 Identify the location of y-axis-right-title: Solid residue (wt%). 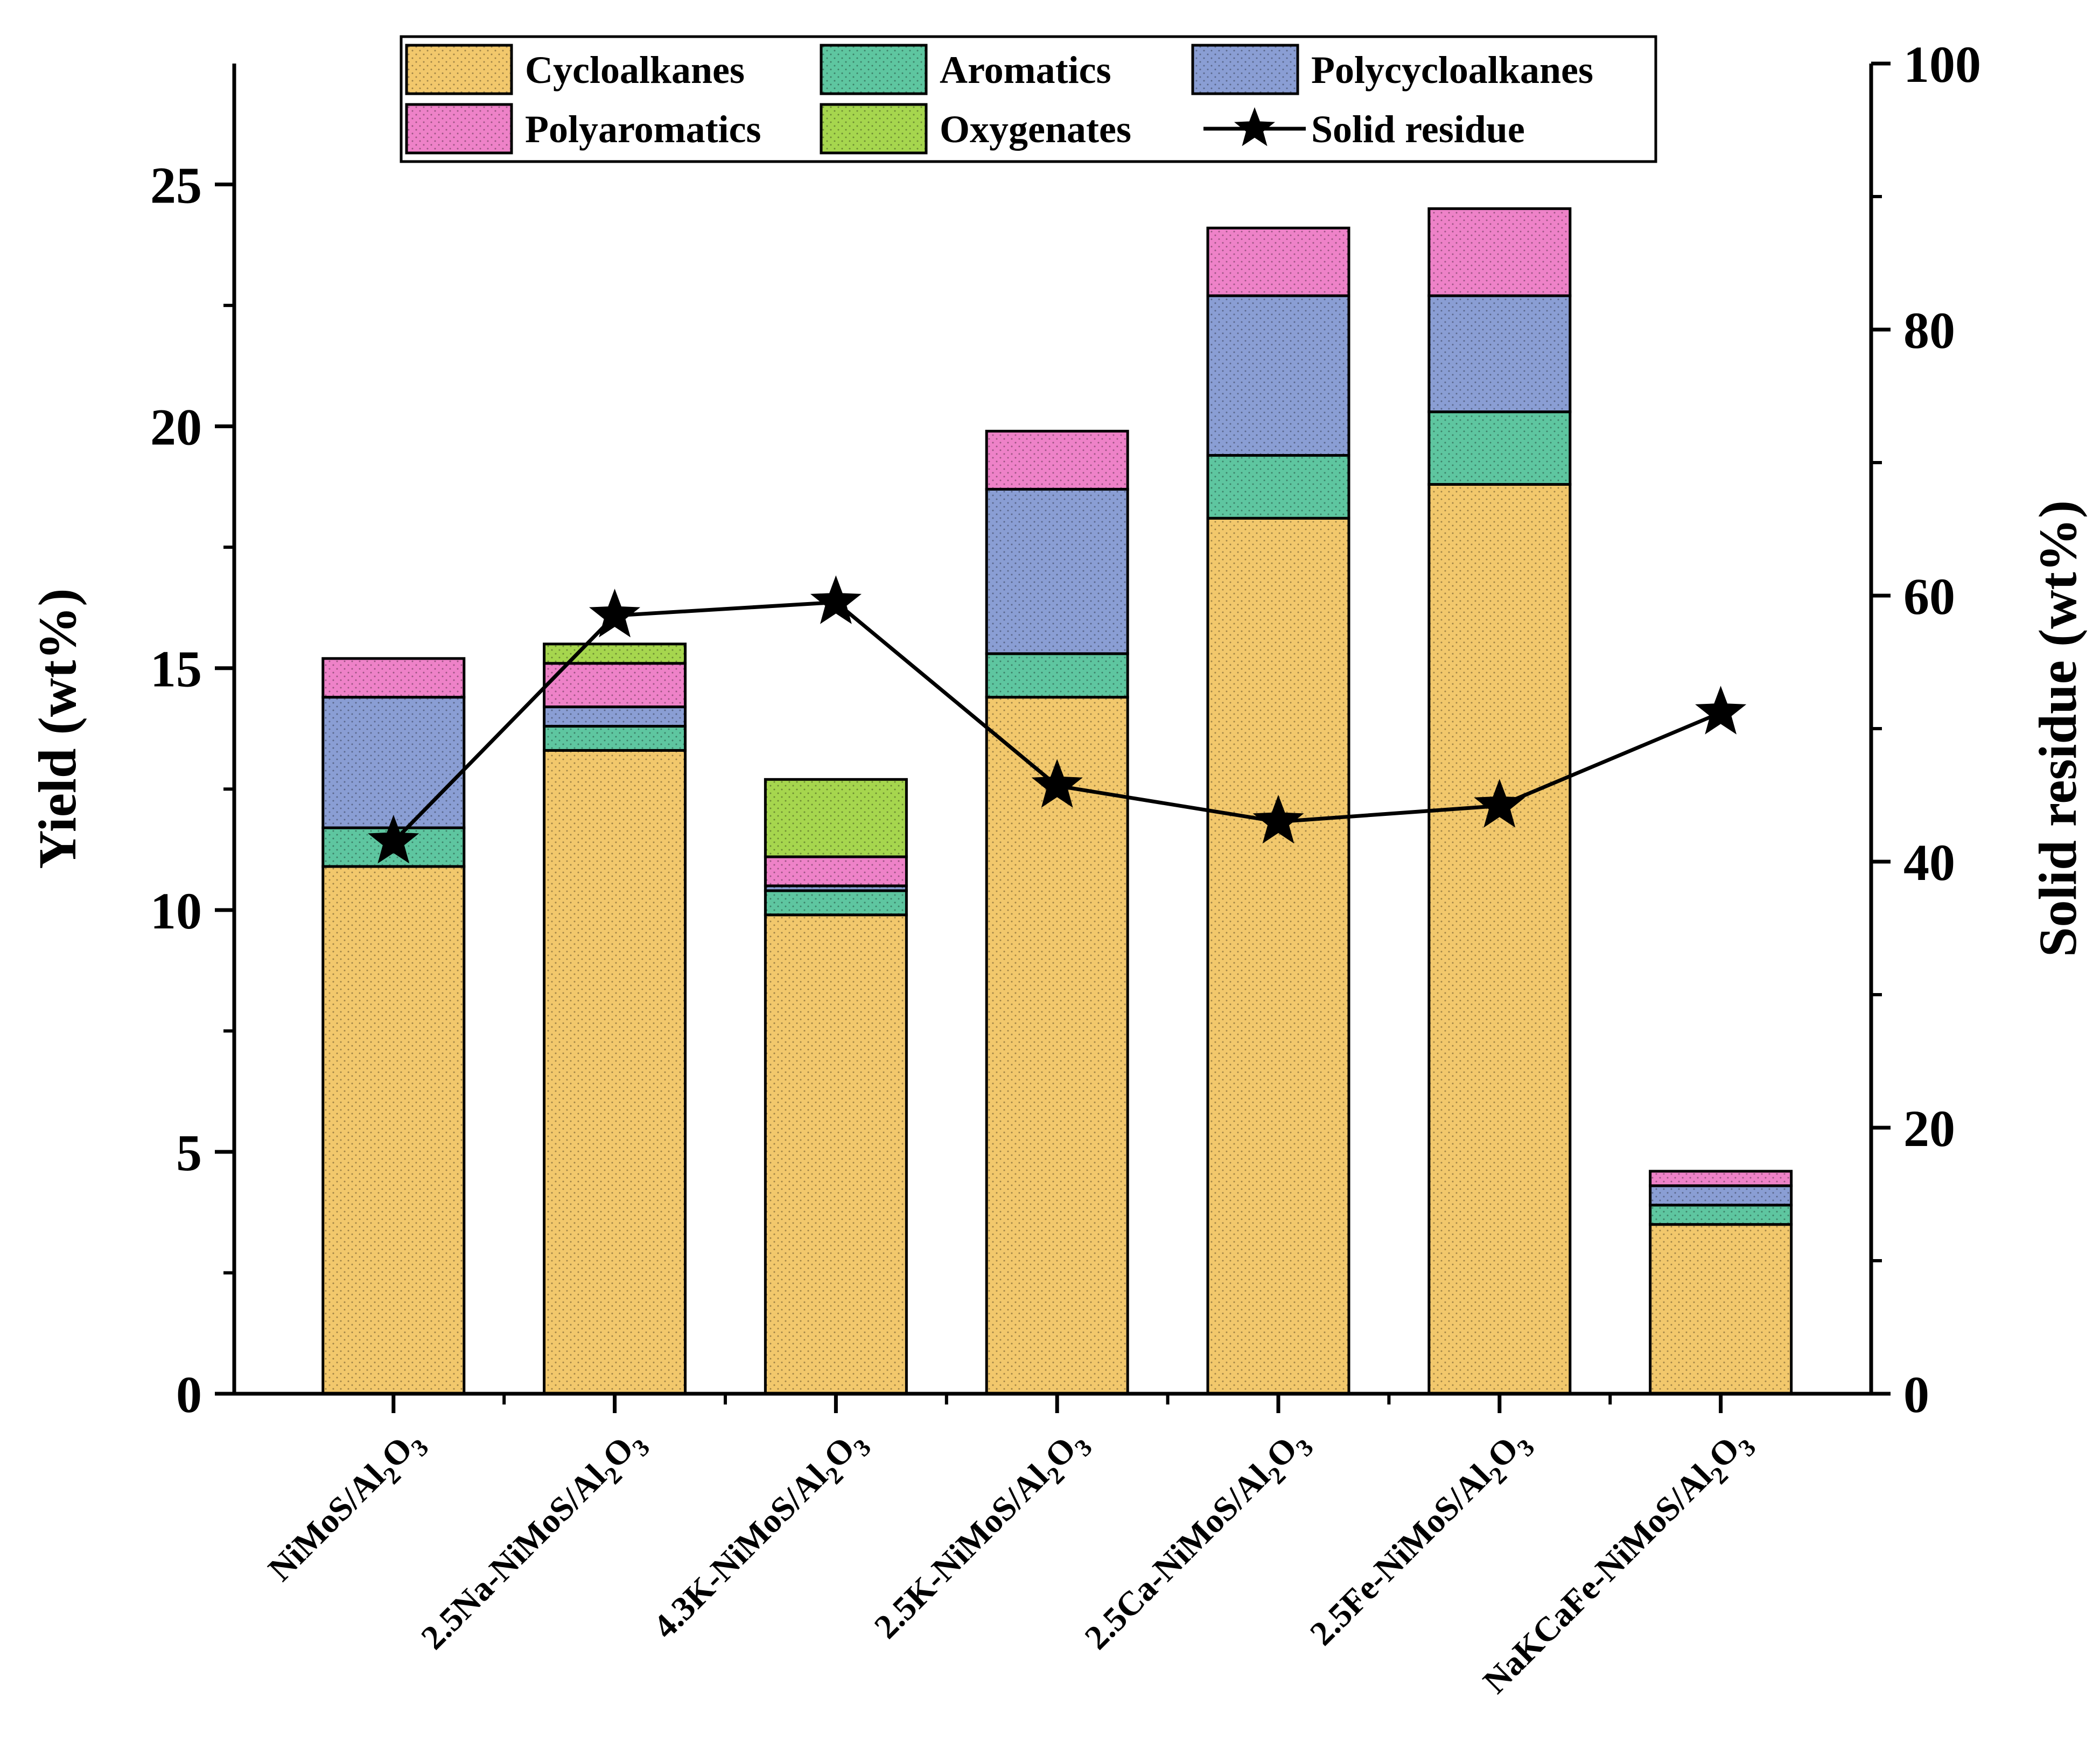
(2058, 729).